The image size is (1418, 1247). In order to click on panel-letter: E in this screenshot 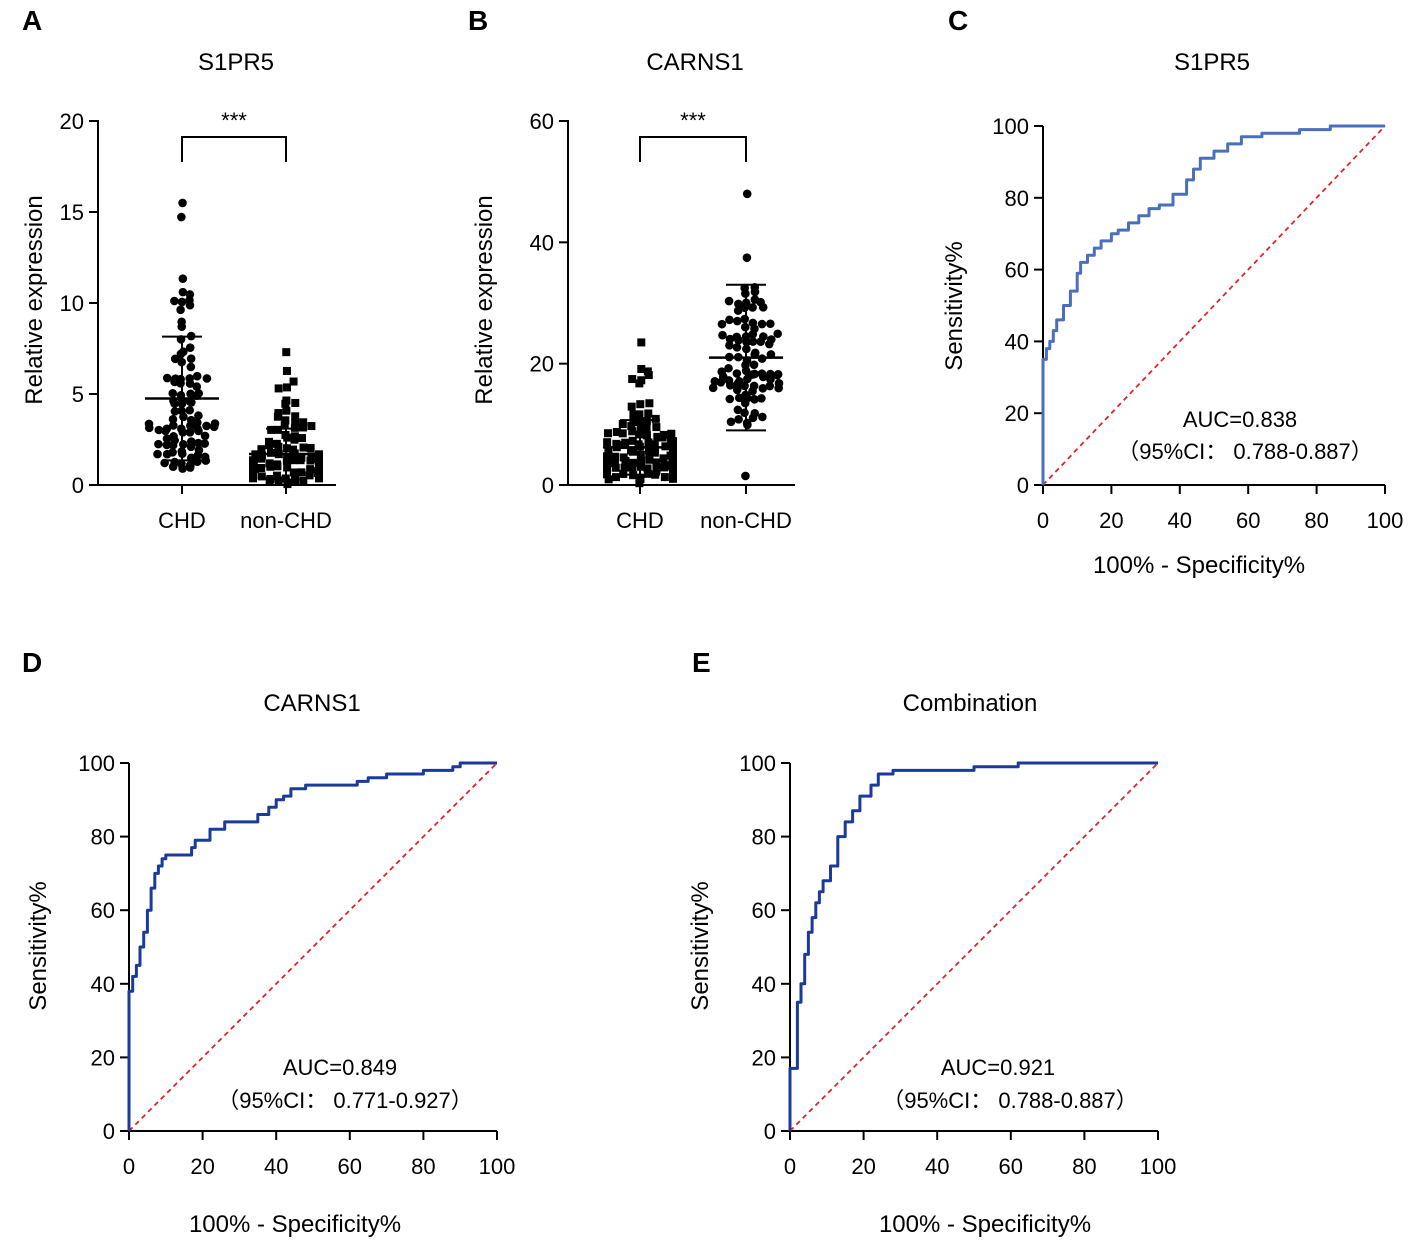, I will do `click(701, 662)`.